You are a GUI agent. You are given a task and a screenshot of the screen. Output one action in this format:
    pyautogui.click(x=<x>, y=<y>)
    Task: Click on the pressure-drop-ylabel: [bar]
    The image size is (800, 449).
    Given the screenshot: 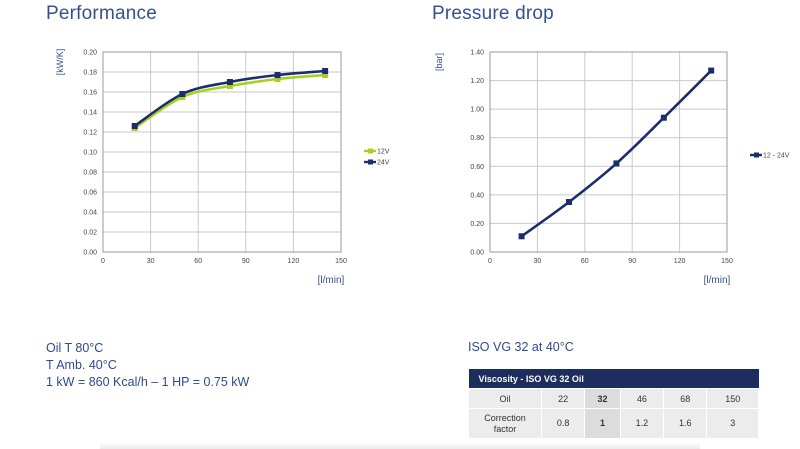 What is the action you would take?
    pyautogui.click(x=439, y=62)
    